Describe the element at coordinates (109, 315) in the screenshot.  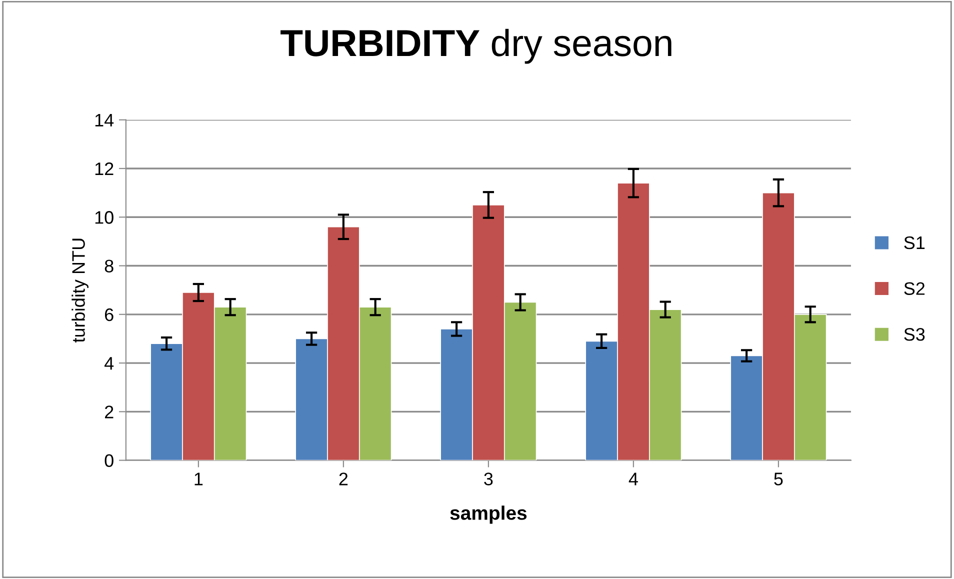
I see `y-tick-label: 6` at that location.